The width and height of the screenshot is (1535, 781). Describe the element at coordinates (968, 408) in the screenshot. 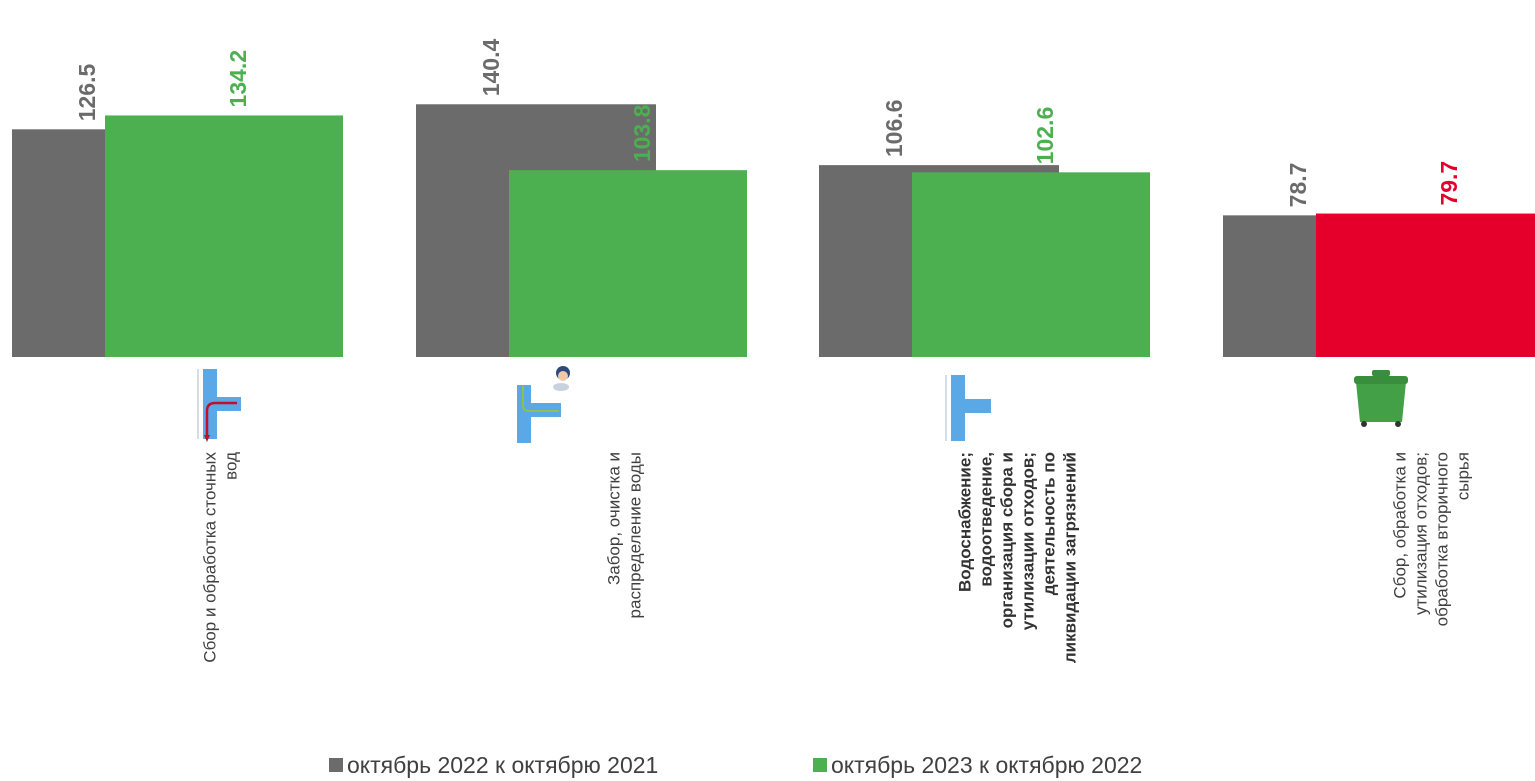

I see `water-pipe-icon` at that location.